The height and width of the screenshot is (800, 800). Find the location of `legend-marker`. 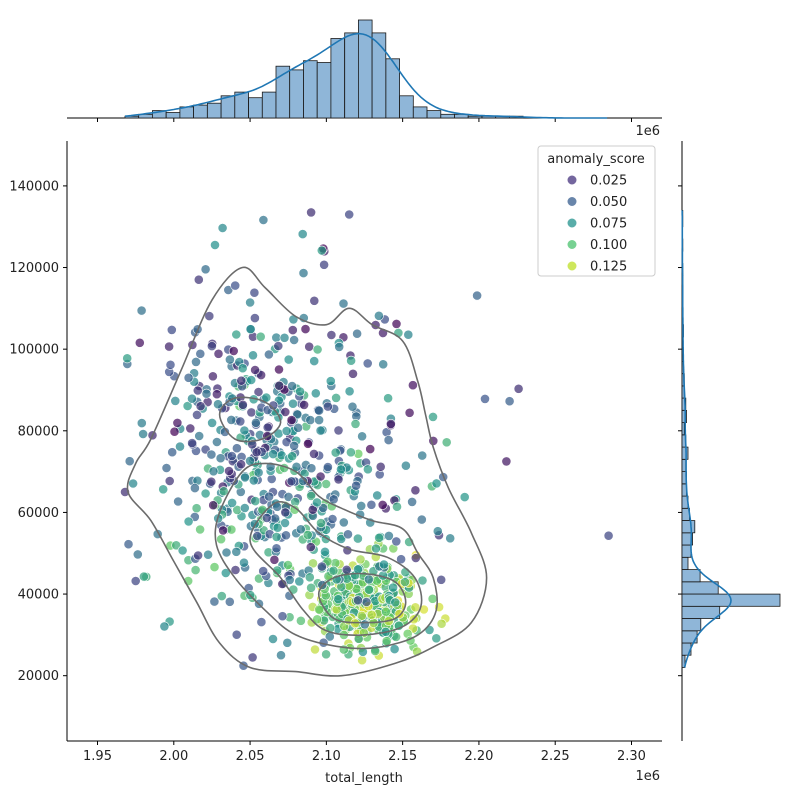

legend-marker is located at coordinates (572, 223).